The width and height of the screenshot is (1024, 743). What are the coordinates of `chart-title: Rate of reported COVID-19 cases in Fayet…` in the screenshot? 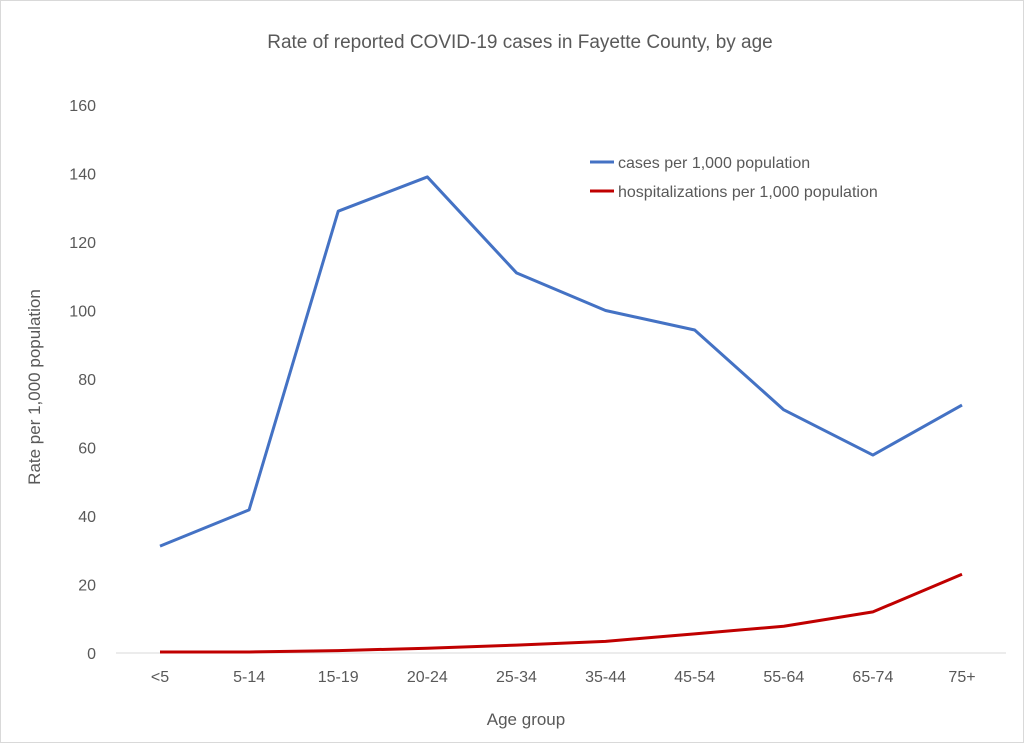 It's located at (520, 42).